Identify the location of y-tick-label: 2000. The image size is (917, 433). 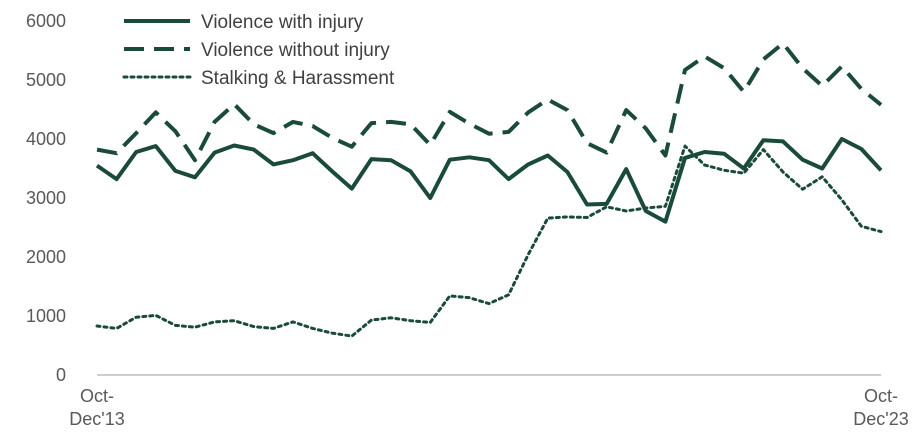
(46, 257).